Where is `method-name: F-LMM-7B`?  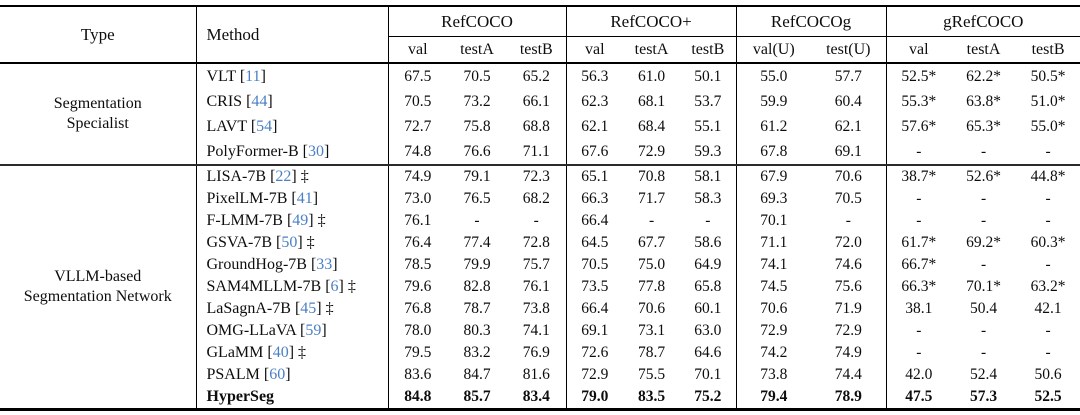 method-name: F-LMM-7B is located at coordinates (244, 220).